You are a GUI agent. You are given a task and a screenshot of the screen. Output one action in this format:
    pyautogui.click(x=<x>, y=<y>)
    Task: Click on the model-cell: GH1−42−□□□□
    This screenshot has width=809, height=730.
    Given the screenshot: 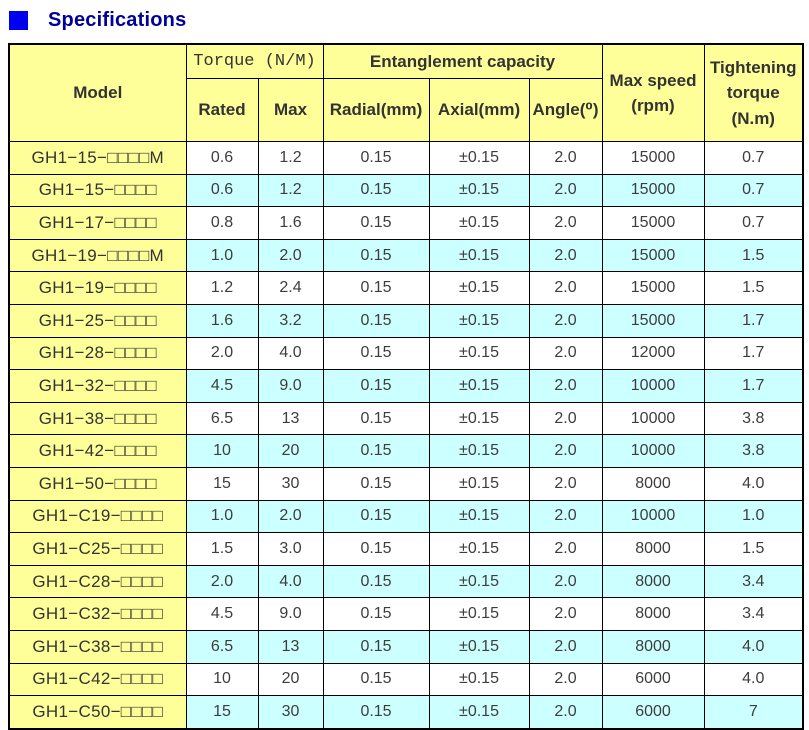 What is the action you would take?
    pyautogui.click(x=97, y=451)
    